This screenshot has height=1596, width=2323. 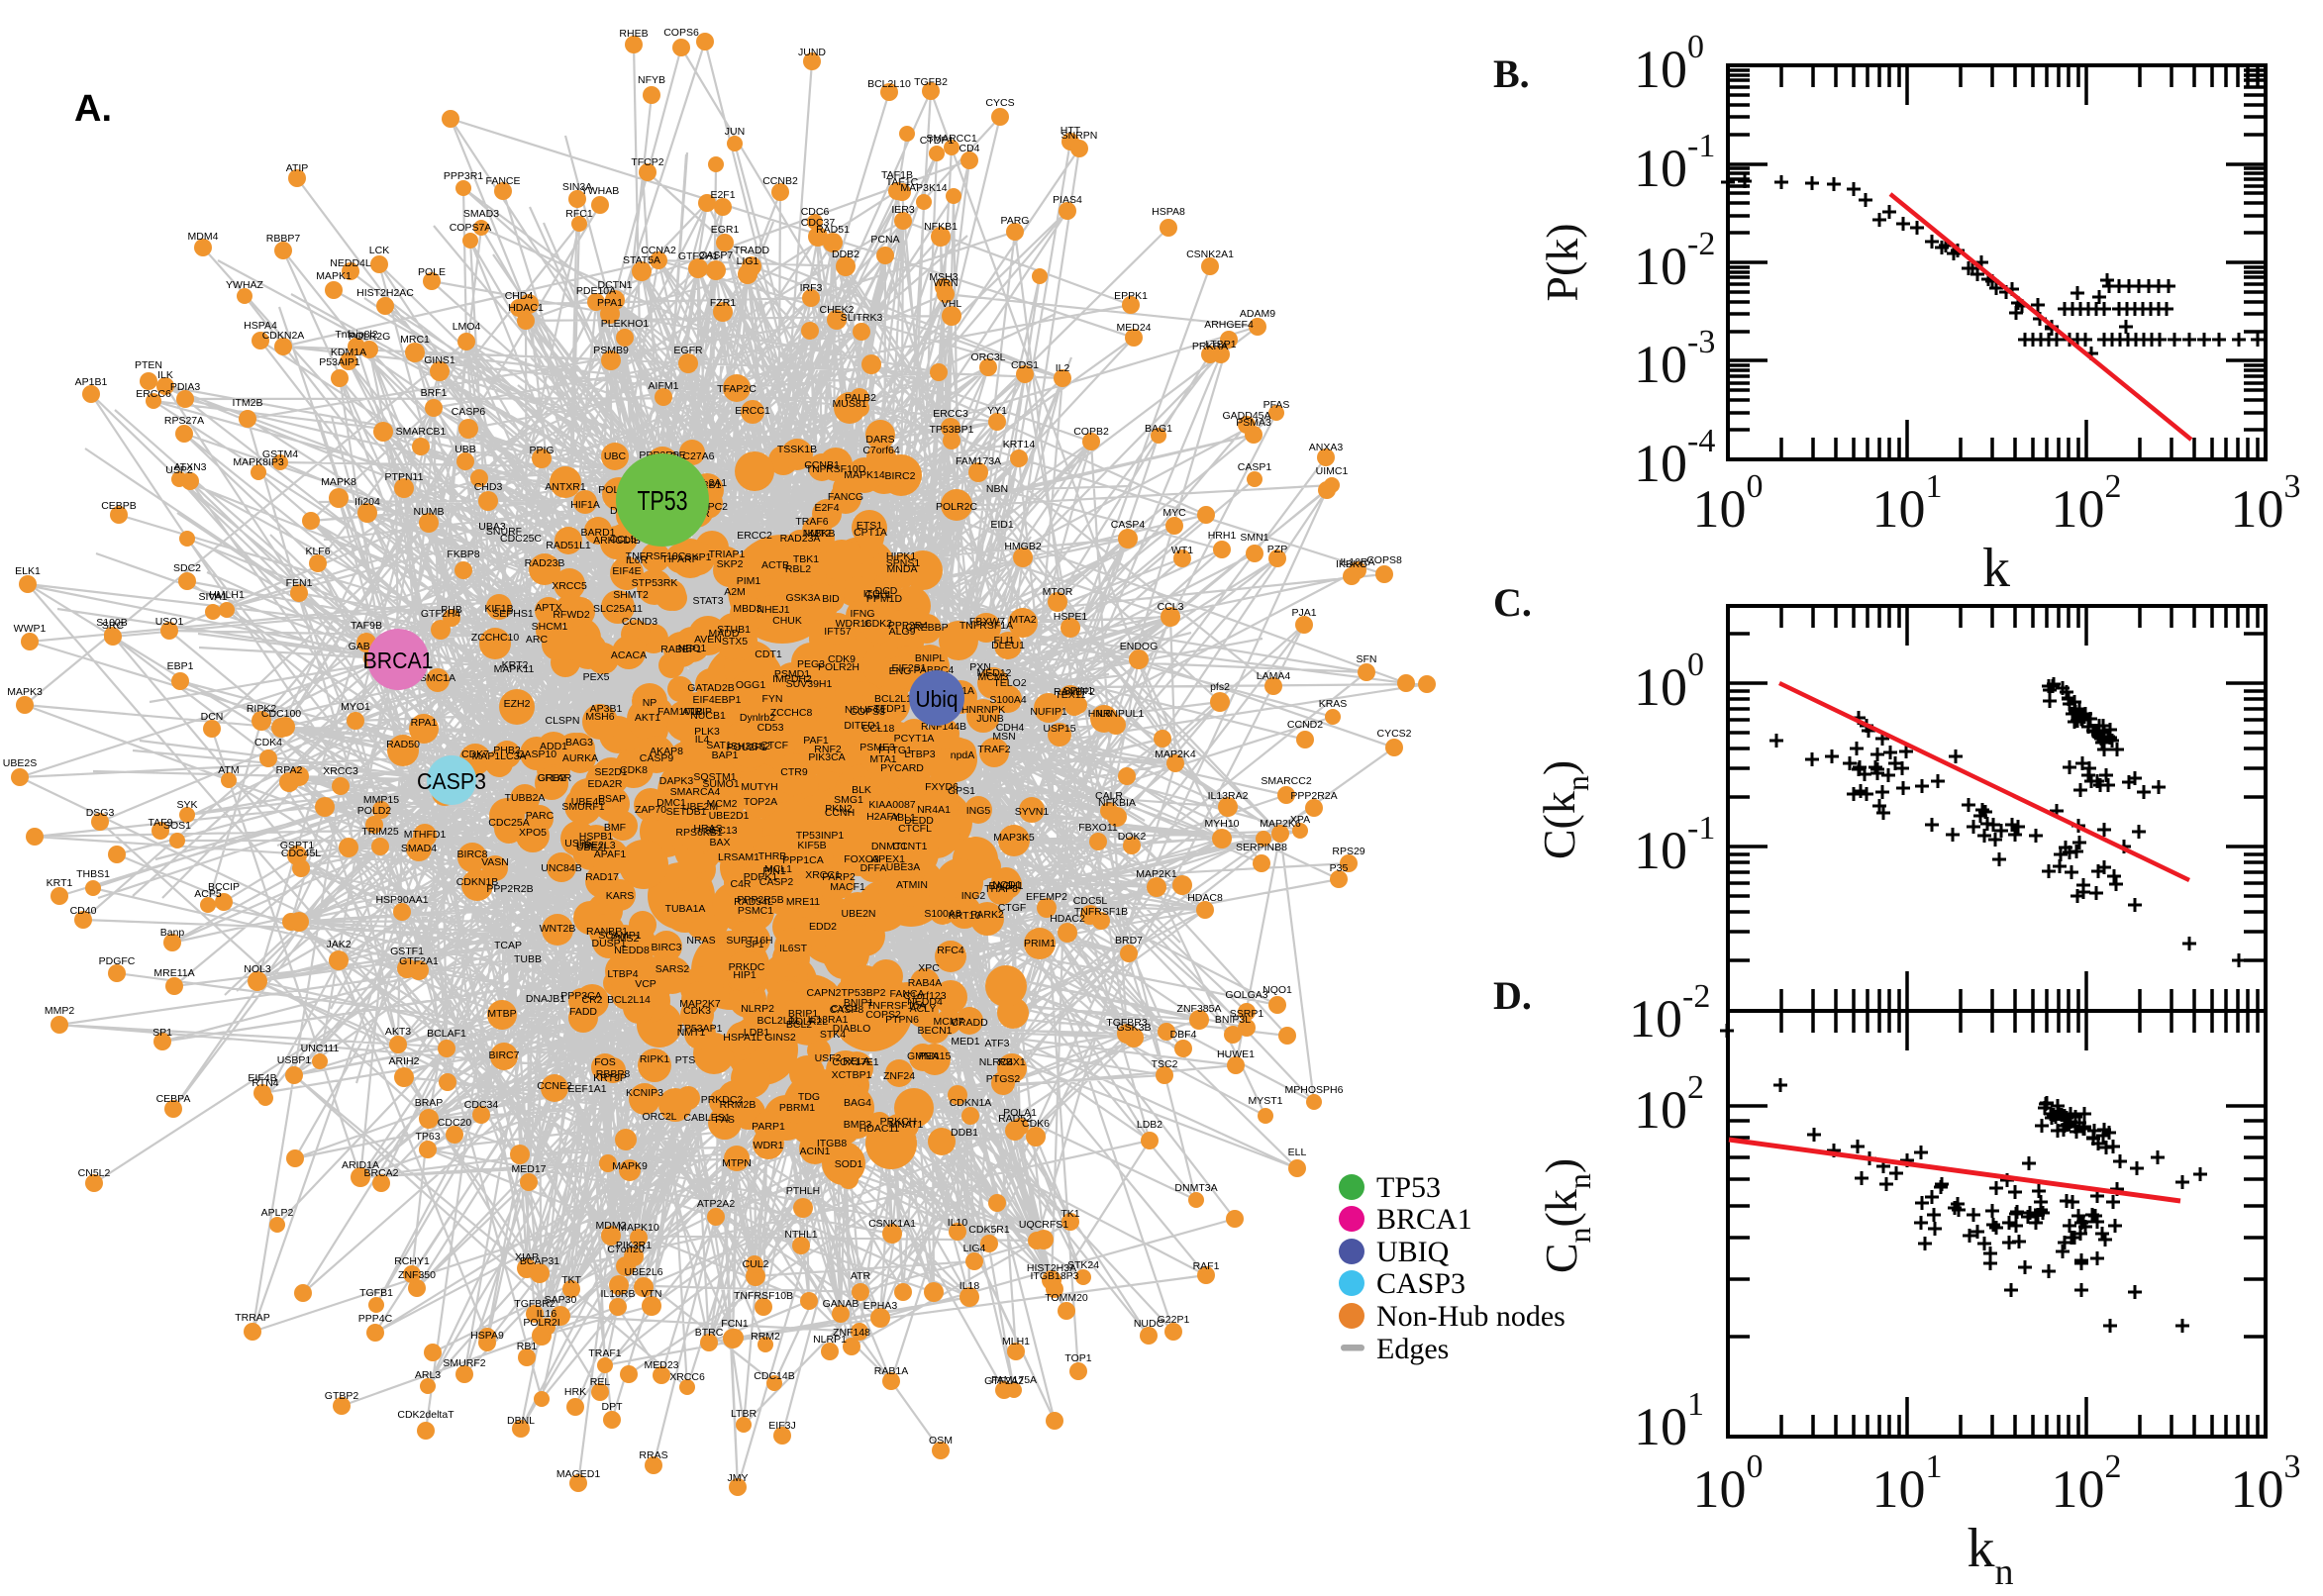 I want to click on svg-text: TRADD, so click(x=752, y=250).